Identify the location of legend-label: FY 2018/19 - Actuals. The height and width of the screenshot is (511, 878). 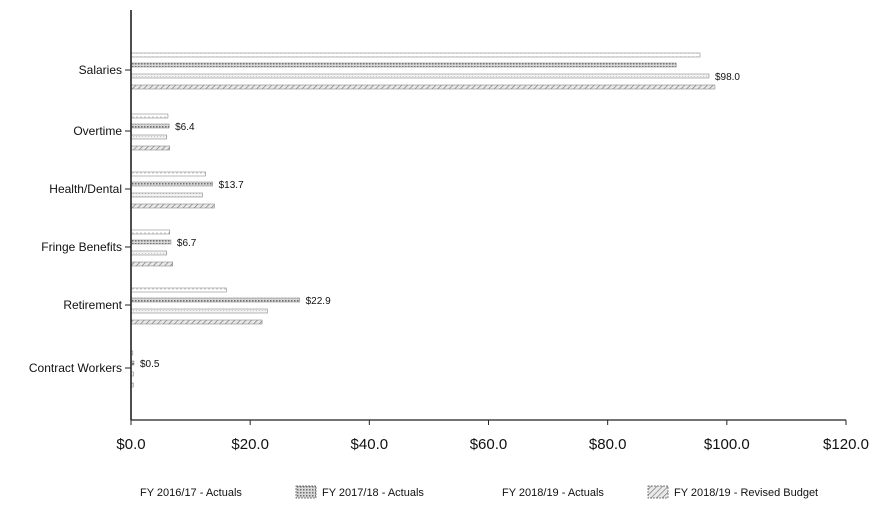
(553, 493).